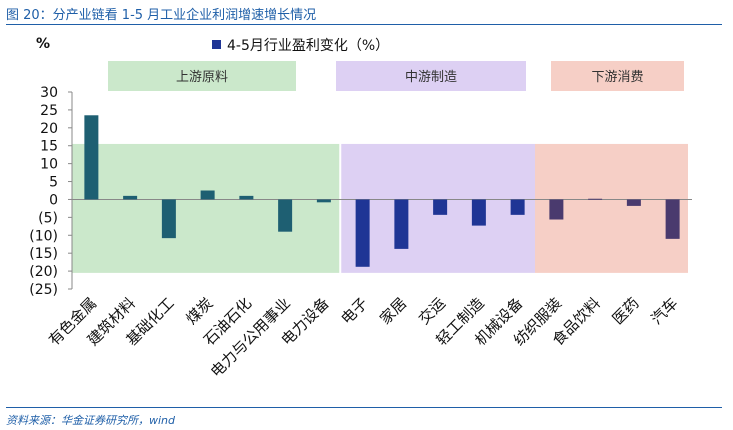 The image size is (733, 430). I want to click on y-tick-label: 5, so click(53, 183).